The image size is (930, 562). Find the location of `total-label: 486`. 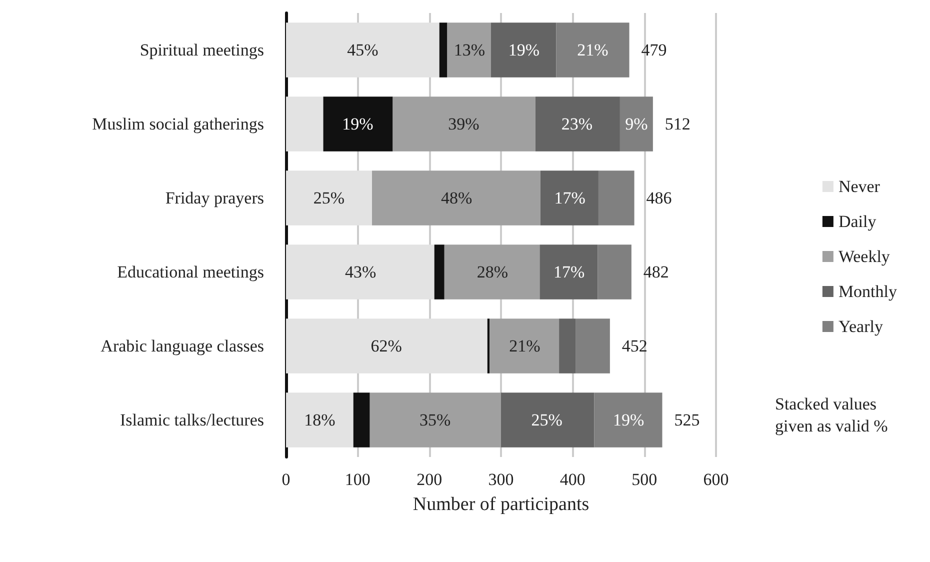

total-label: 486 is located at coordinates (659, 198).